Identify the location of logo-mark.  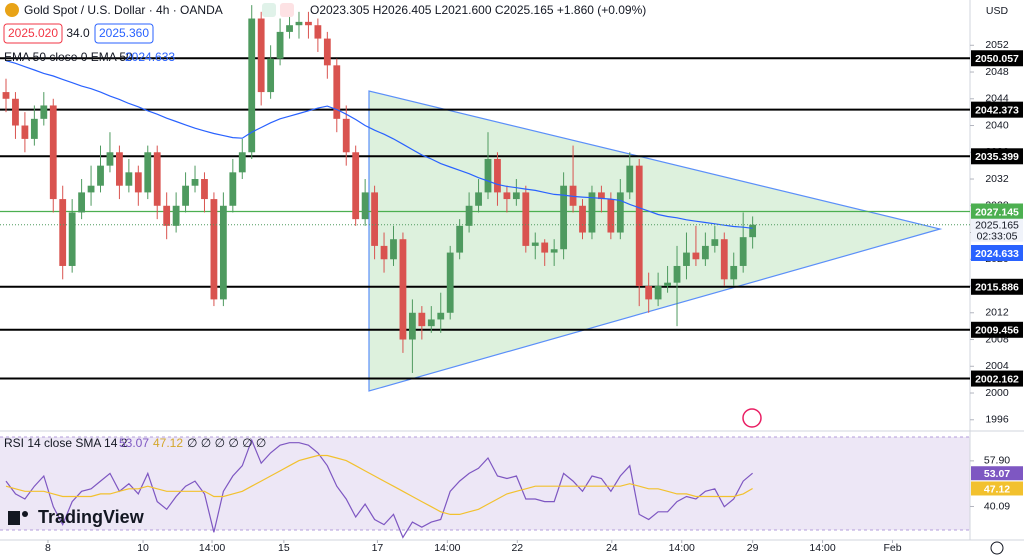
(25, 514).